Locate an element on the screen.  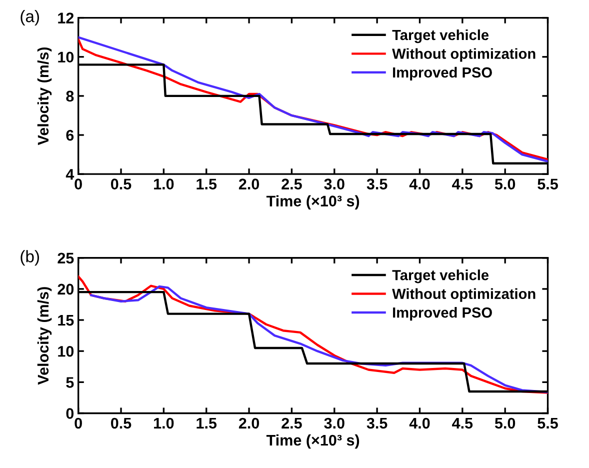
text: (b) is located at coordinates (29, 258).